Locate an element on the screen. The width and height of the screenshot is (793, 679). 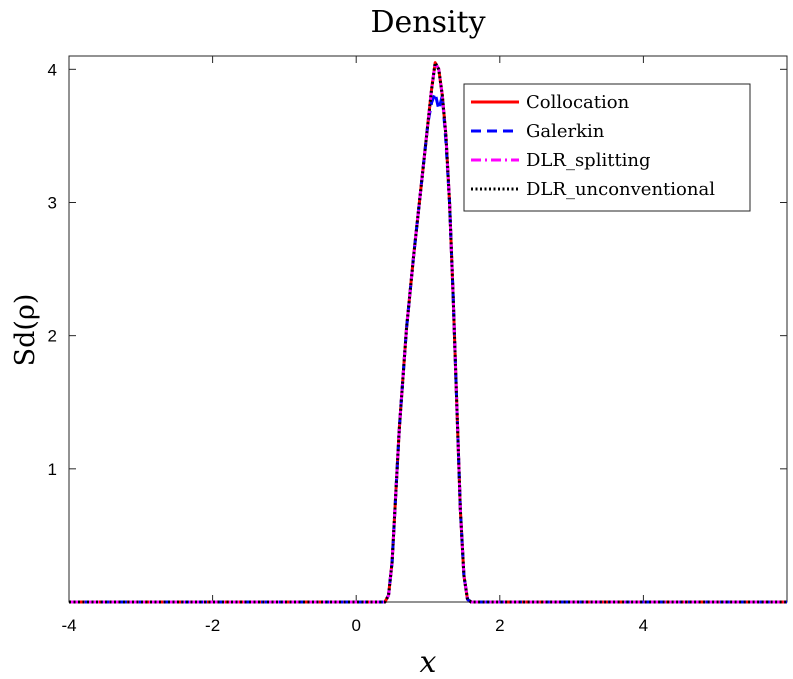
y-tick-label: 4 is located at coordinates (52, 69).